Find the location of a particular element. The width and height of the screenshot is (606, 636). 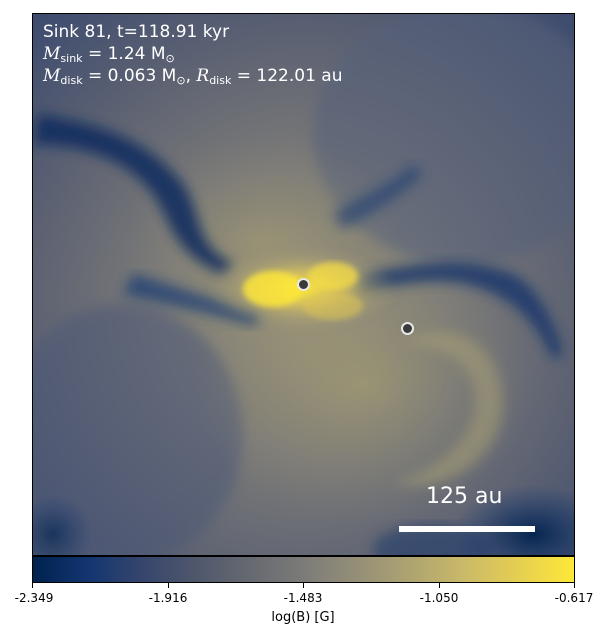

sink-title: Sink 81, t=118.91 kyr is located at coordinates (136, 32).